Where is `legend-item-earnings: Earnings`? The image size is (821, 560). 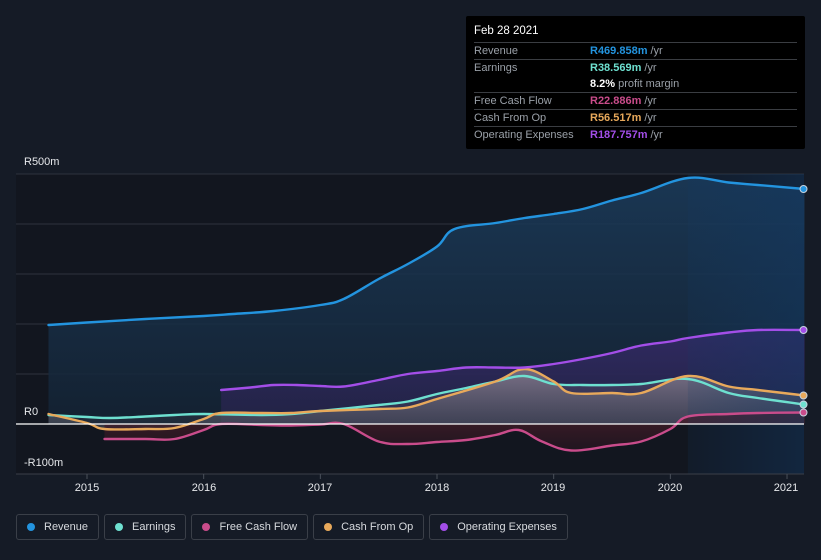 legend-item-earnings: Earnings is located at coordinates (145, 527).